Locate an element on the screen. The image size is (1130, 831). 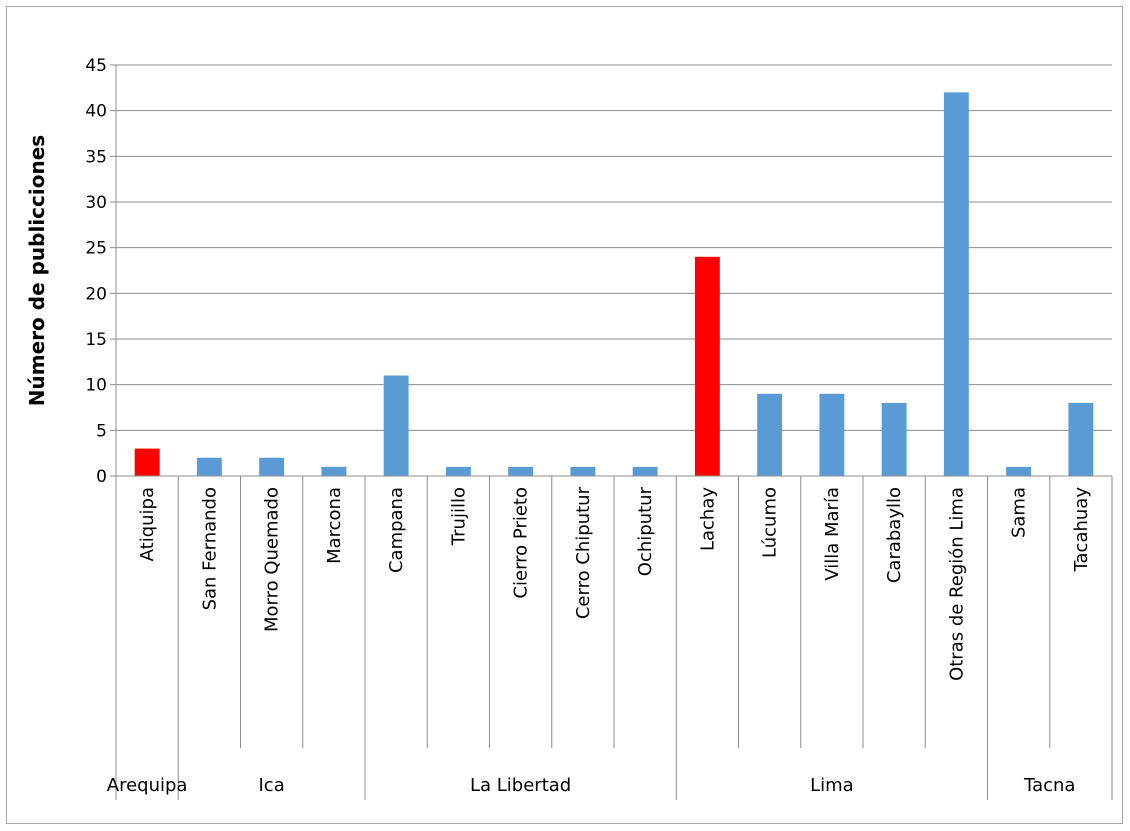
group-label: Ica is located at coordinates (272, 785).